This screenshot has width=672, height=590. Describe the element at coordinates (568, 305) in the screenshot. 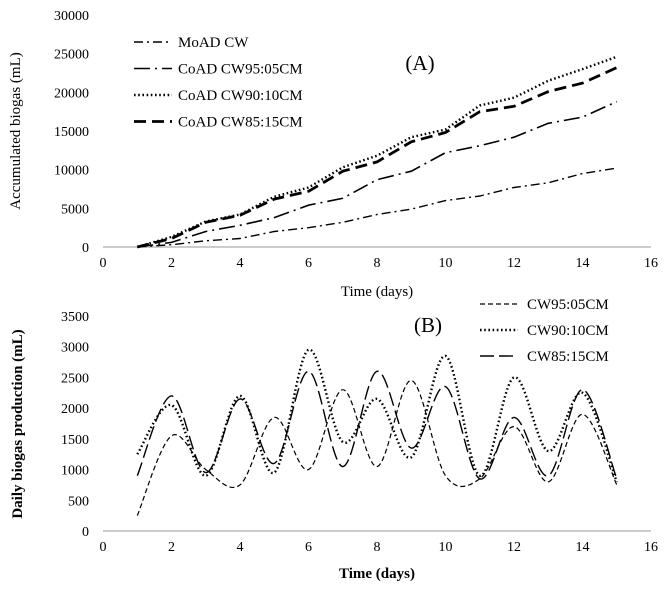

I see `legend-label: CW95:05CM` at that location.